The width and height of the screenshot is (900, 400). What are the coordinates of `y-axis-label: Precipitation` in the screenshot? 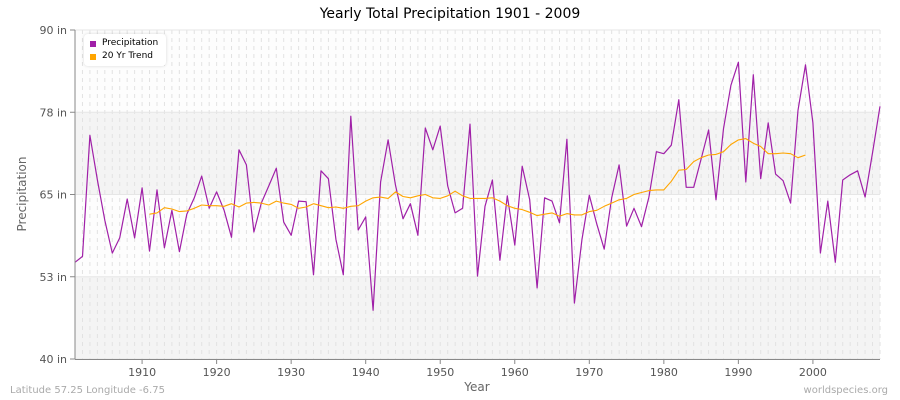 It's located at (22, 193).